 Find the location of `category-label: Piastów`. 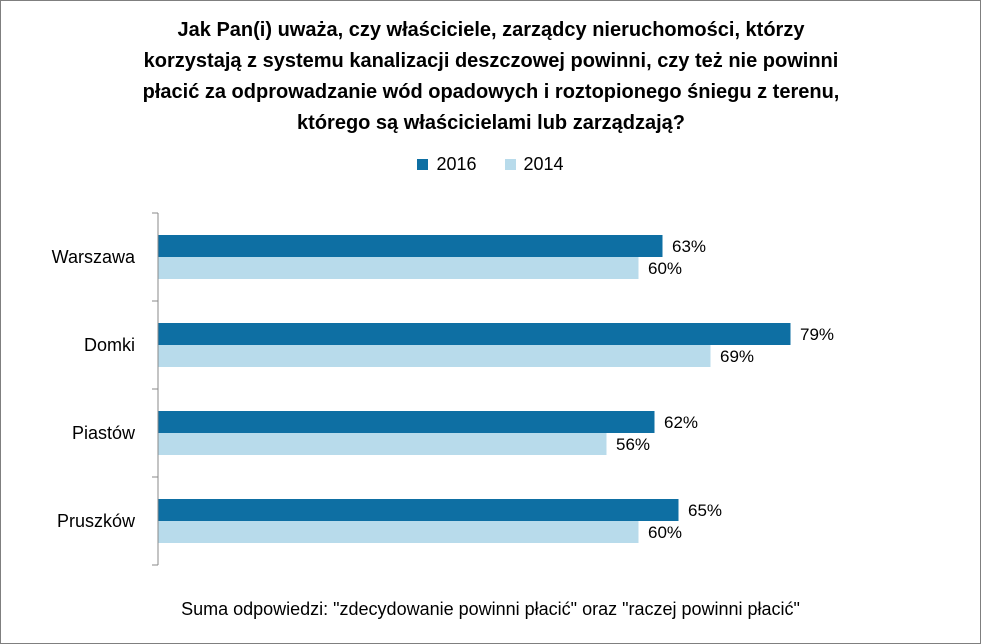

category-label: Piastów is located at coordinates (104, 433).